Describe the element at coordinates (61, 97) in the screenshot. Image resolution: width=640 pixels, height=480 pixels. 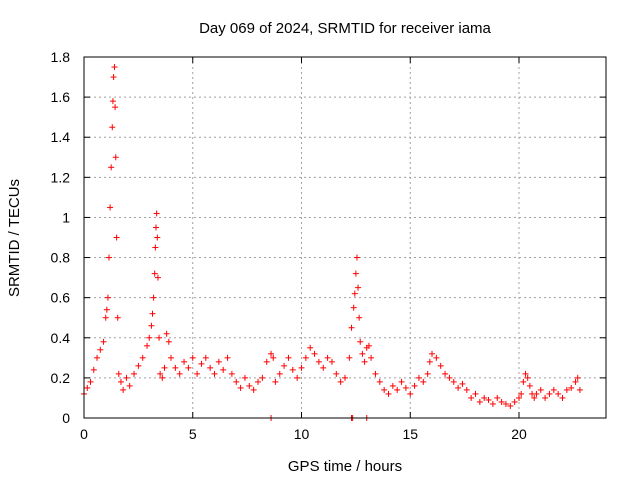
I see `y-tick-label: 1.6` at that location.